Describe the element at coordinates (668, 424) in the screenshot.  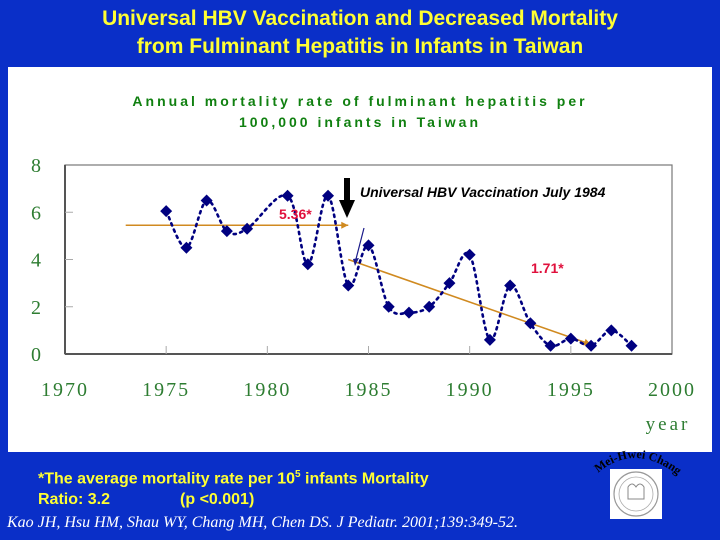
I see `x-axis-label: year` at that location.